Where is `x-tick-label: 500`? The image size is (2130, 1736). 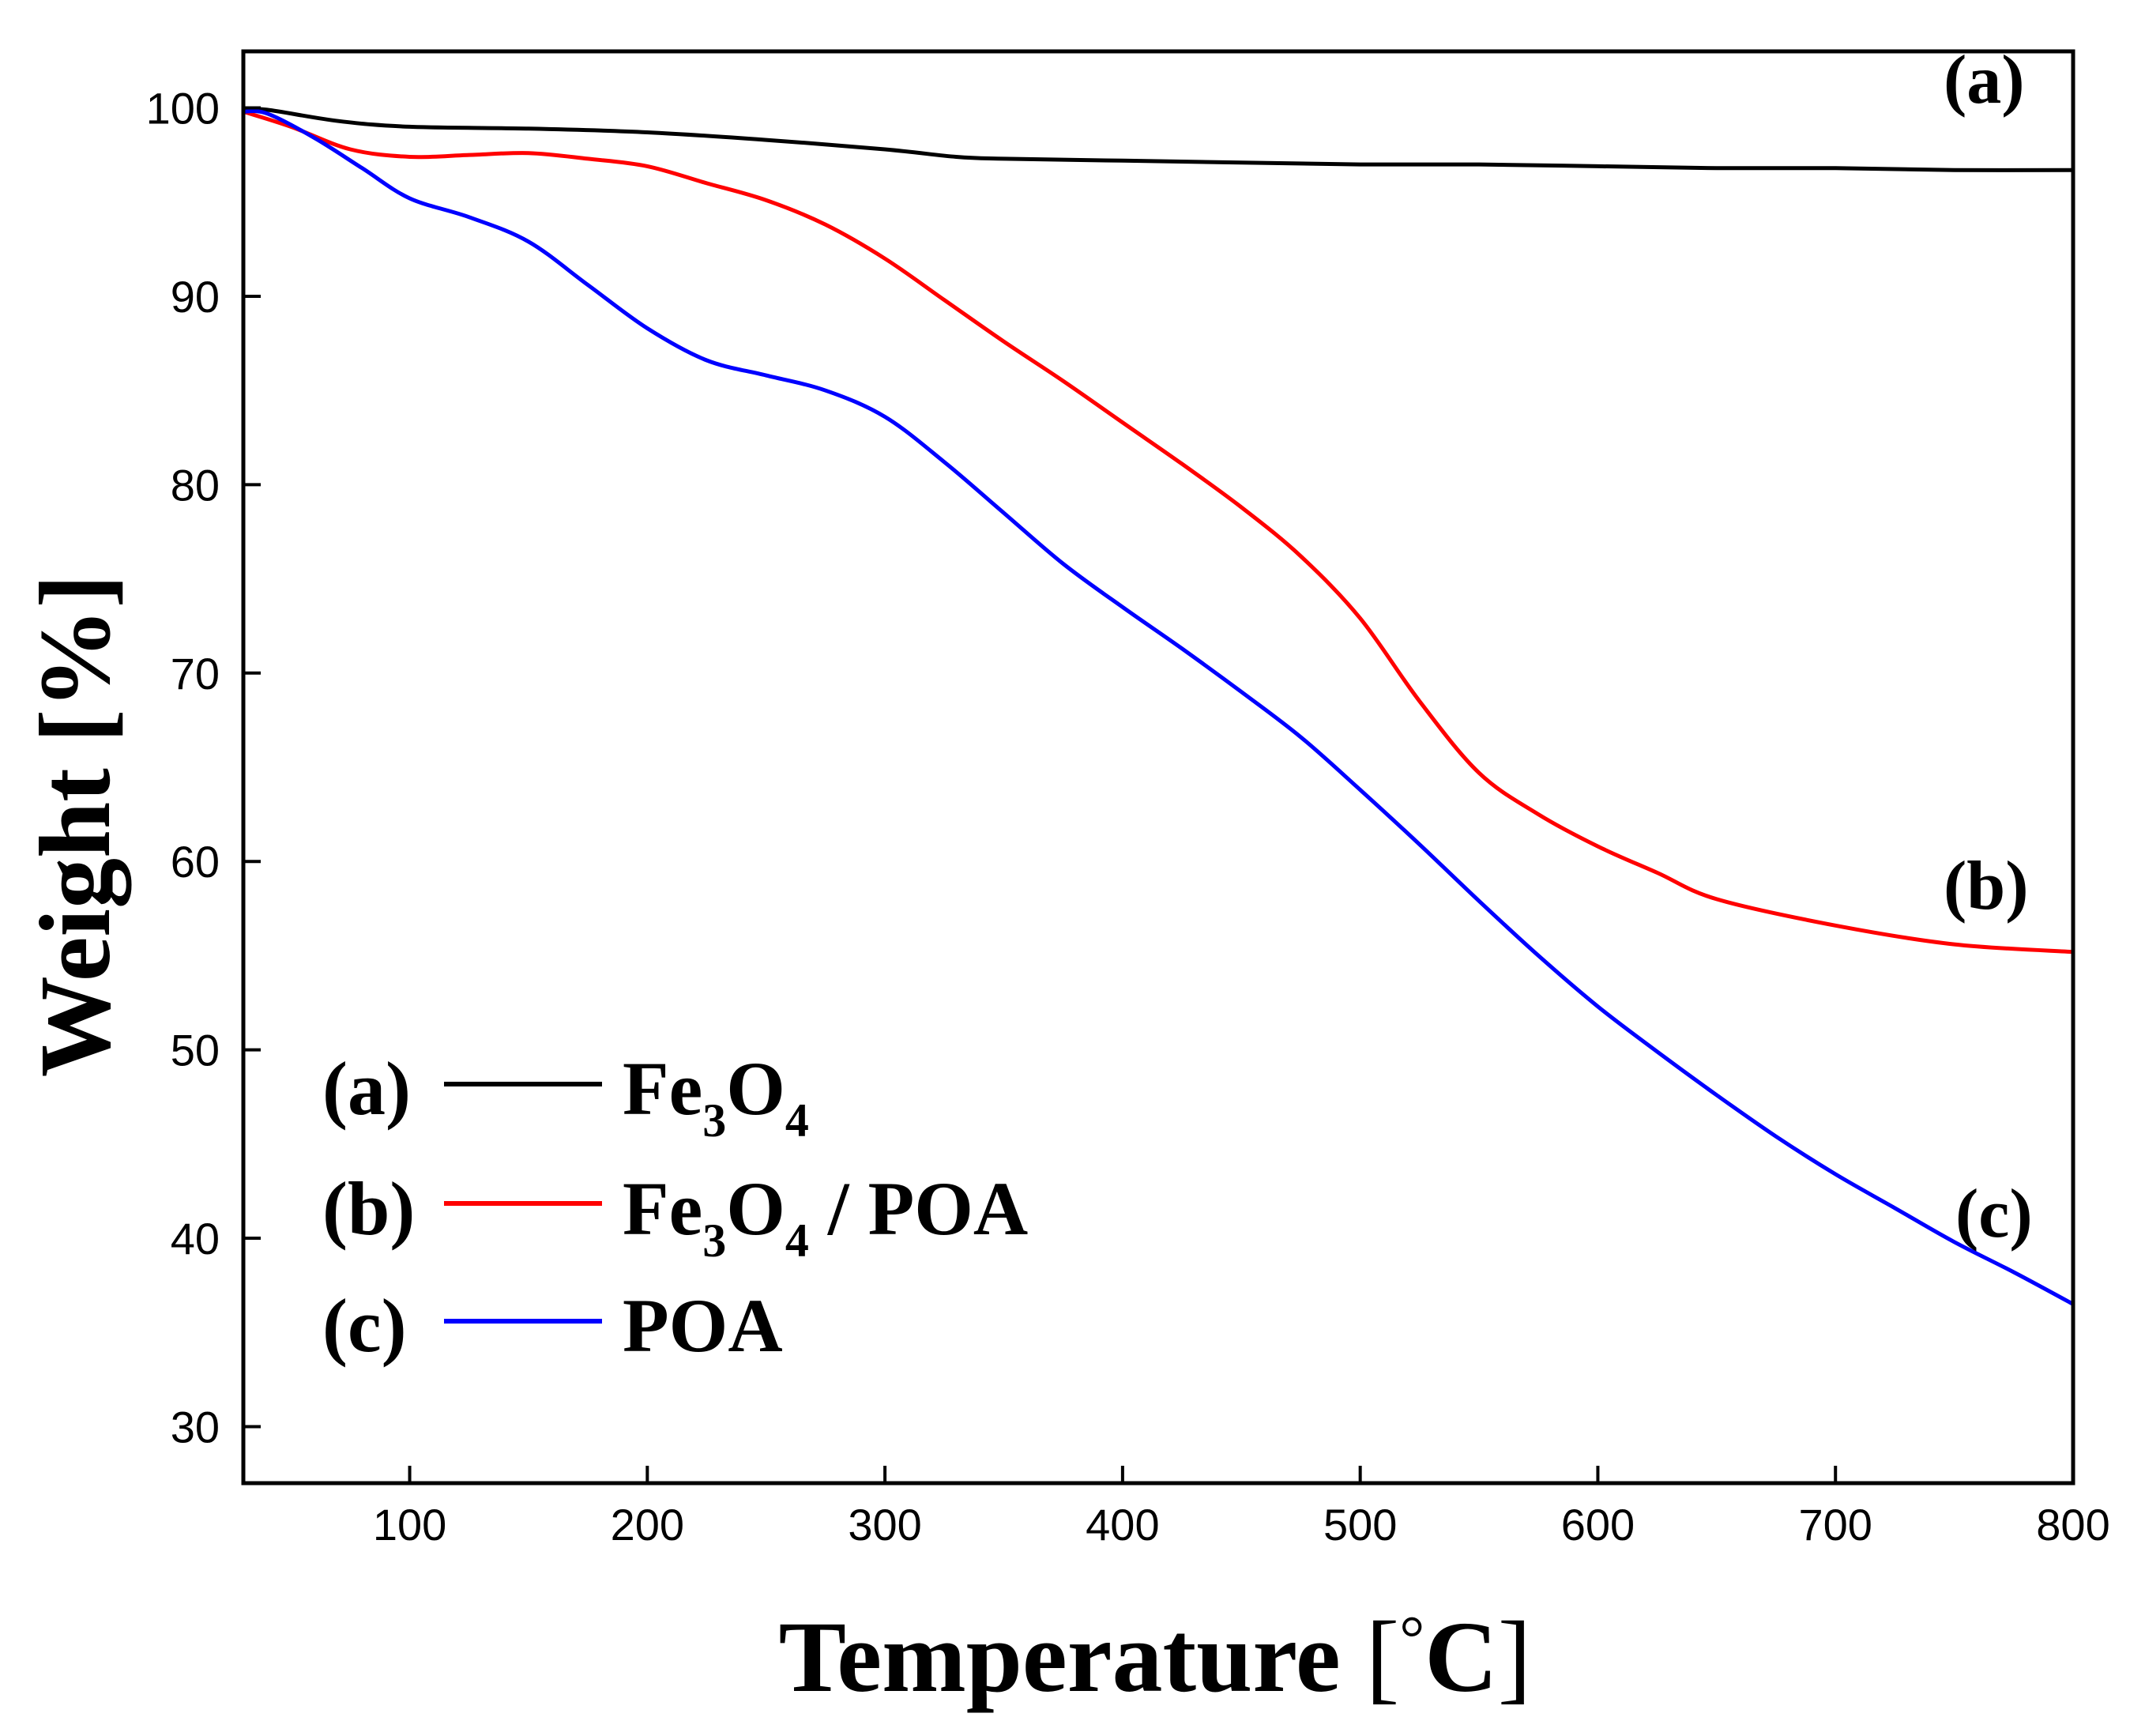 x-tick-label: 500 is located at coordinates (1360, 1525).